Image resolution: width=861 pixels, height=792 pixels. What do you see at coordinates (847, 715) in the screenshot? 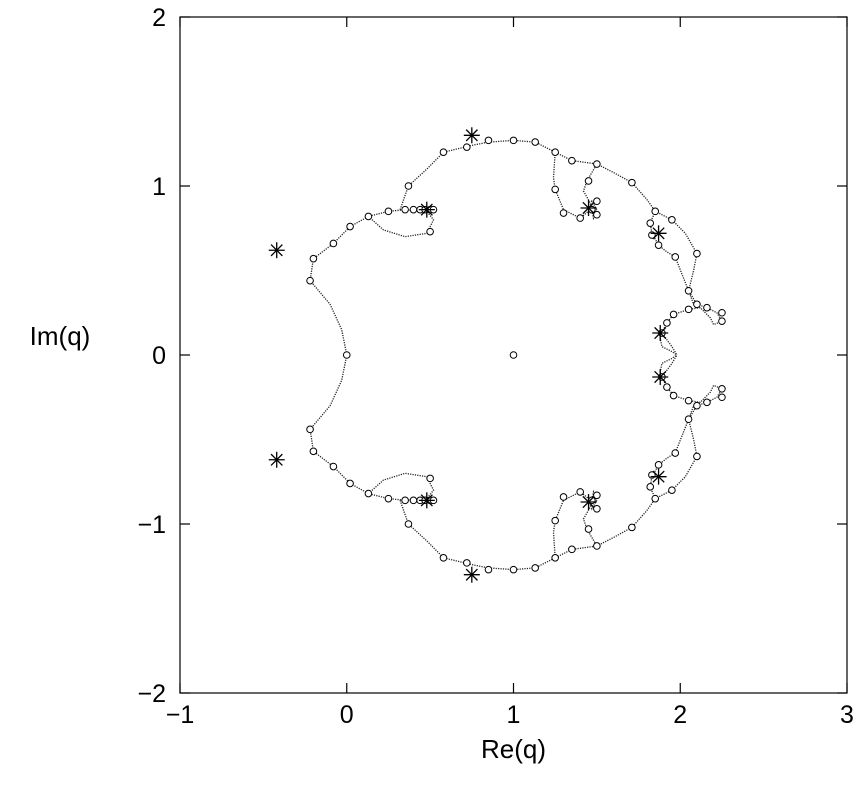
I see `x-tick-label: 3` at bounding box center [847, 715].